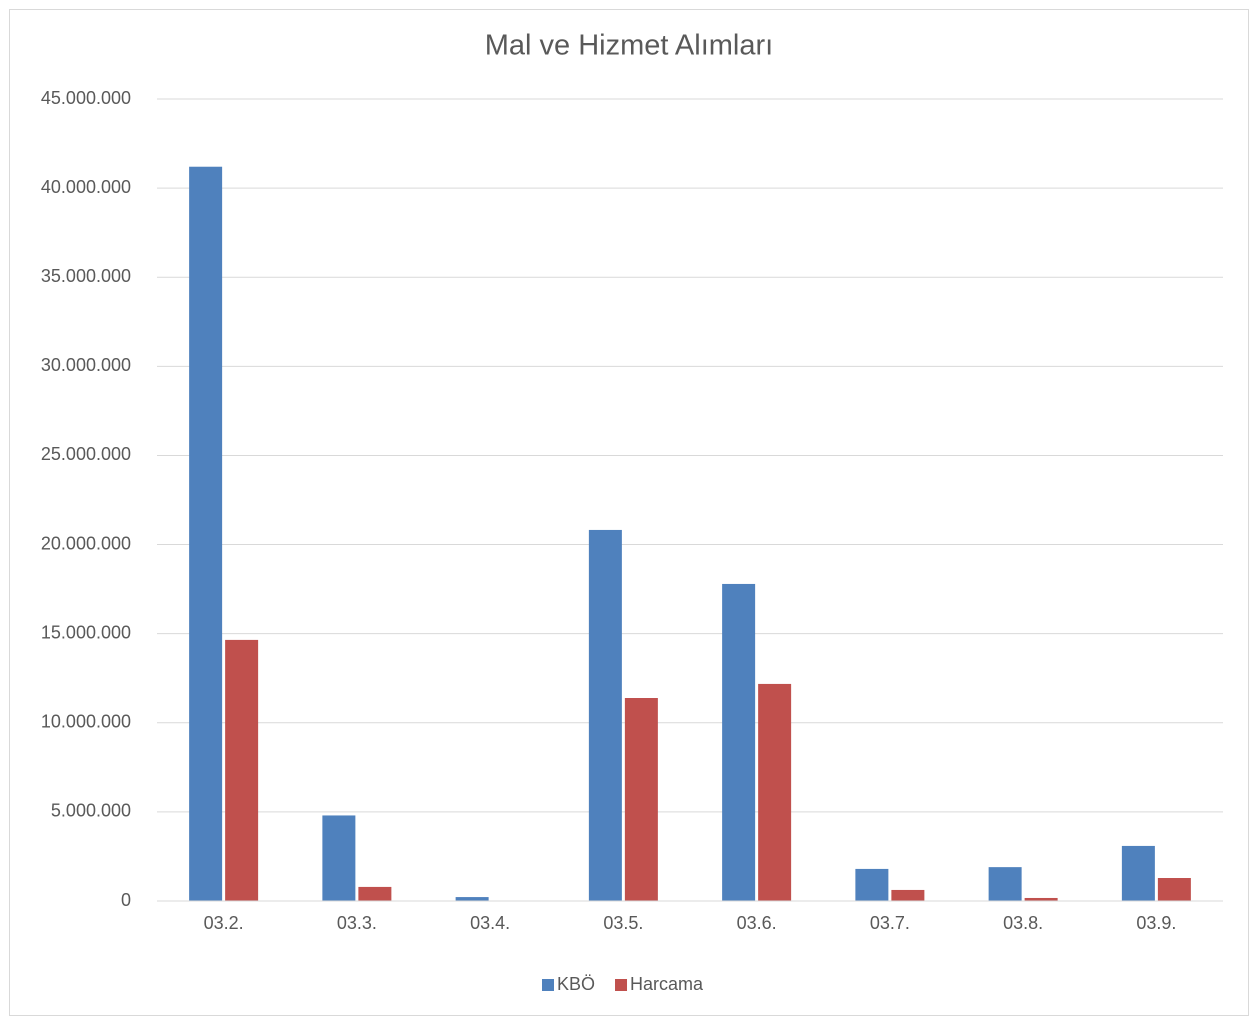 The image size is (1258, 1025). I want to click on y-tick-label: 35.000.000, so click(86, 276).